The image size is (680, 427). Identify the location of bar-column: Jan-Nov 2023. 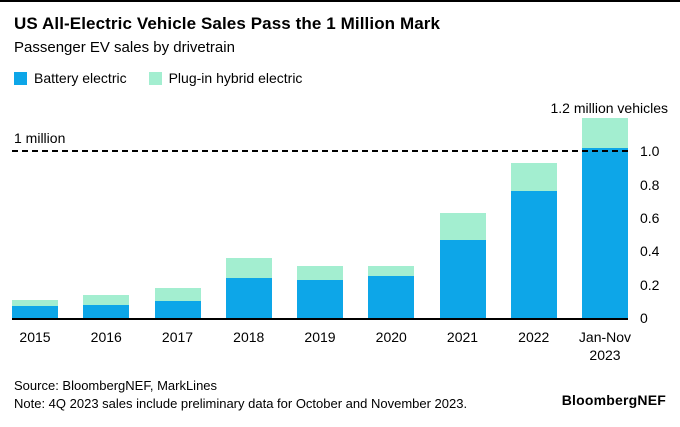
(605, 240).